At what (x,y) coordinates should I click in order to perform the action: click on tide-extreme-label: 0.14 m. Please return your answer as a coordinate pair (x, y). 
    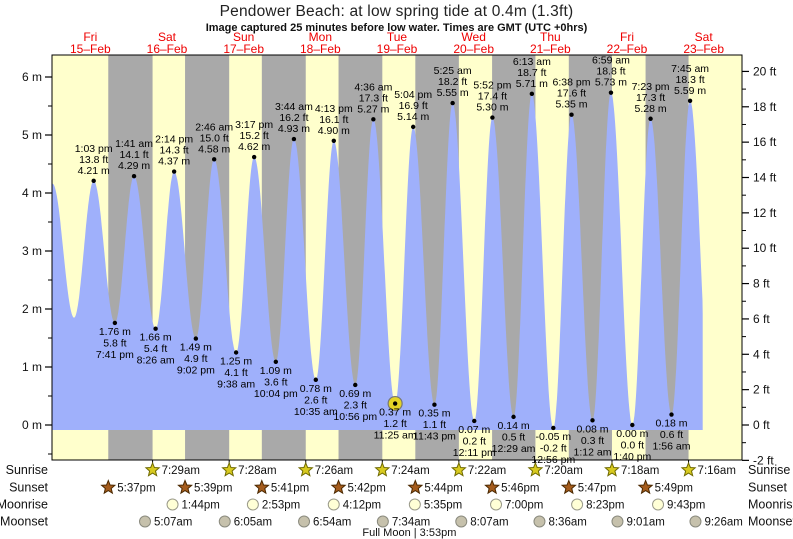
    Looking at the image, I should click on (513, 426).